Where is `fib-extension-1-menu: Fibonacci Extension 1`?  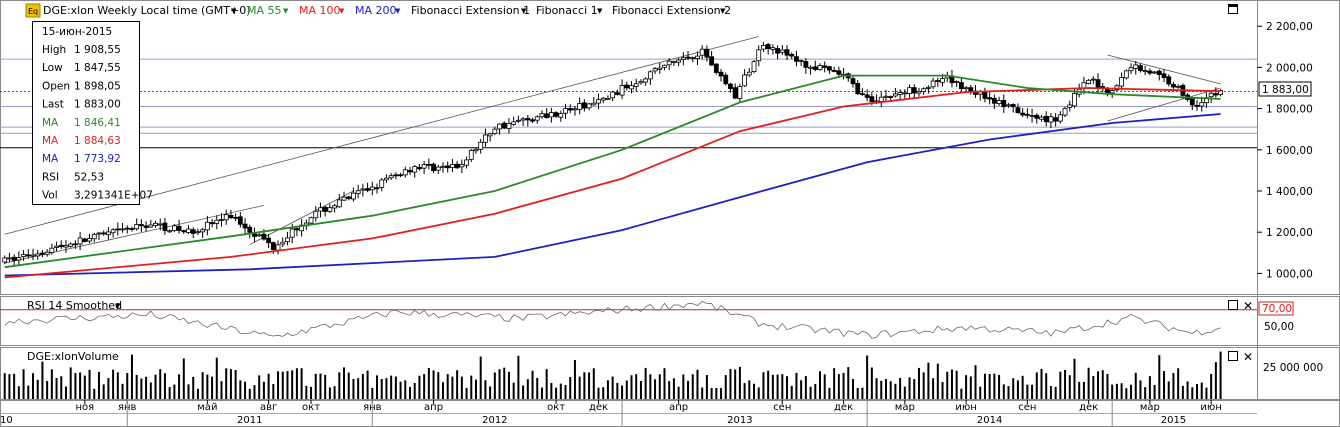 fib-extension-1-menu: Fibonacci Extension 1 is located at coordinates (470, 10).